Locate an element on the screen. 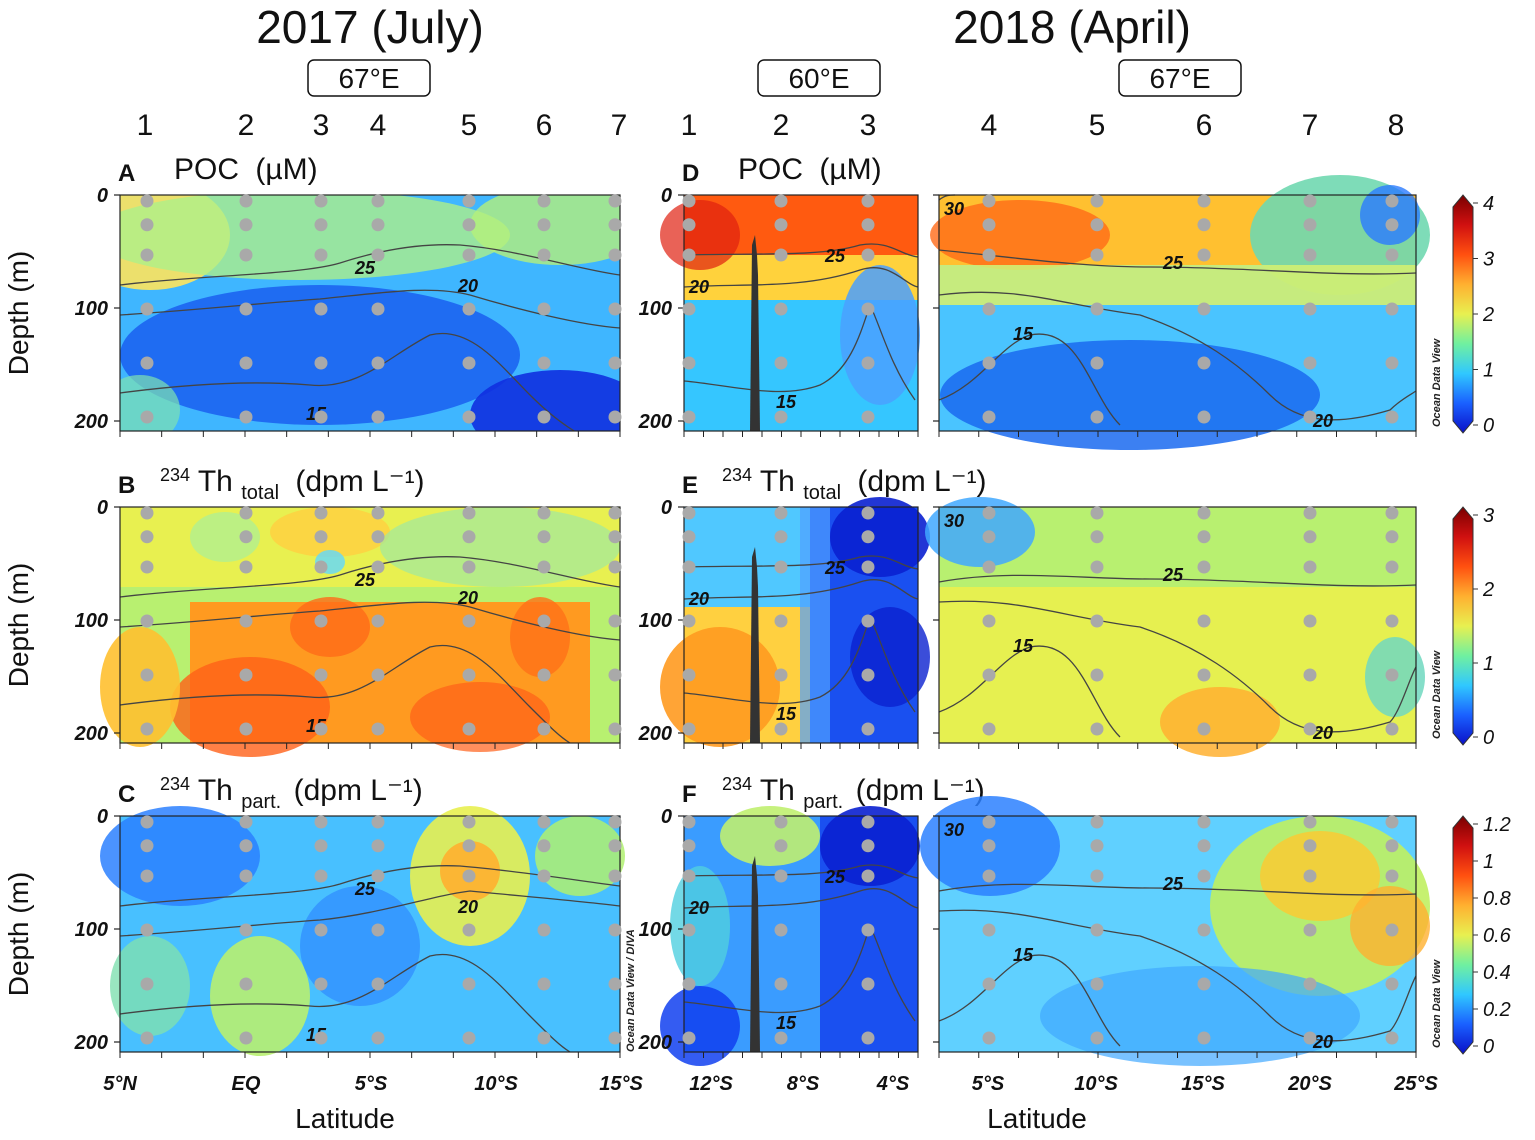 Image resolution: width=1535 pixels, height=1140 pixels. odv-caption: Ocean Data View is located at coordinates (1437, 1003).